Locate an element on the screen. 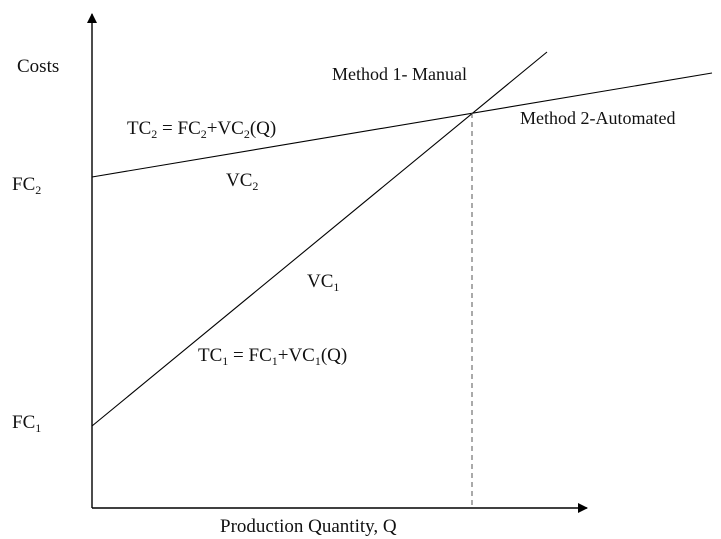 The width and height of the screenshot is (721, 539). fc2-label: FC2 is located at coordinates (26, 185).